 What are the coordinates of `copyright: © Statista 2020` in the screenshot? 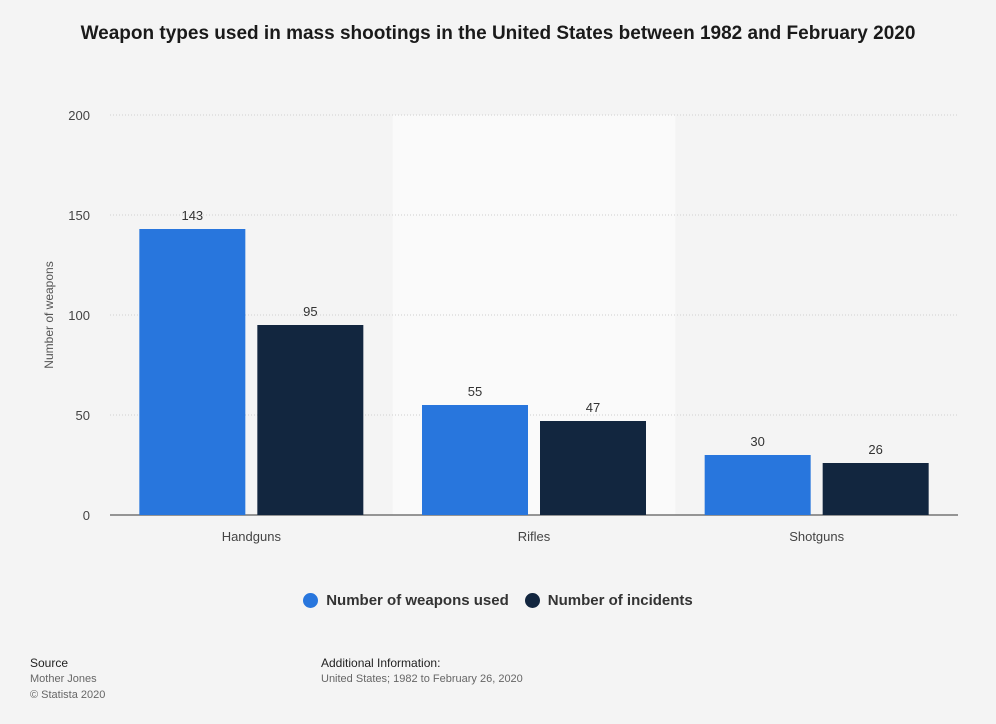 It's located at (68, 695).